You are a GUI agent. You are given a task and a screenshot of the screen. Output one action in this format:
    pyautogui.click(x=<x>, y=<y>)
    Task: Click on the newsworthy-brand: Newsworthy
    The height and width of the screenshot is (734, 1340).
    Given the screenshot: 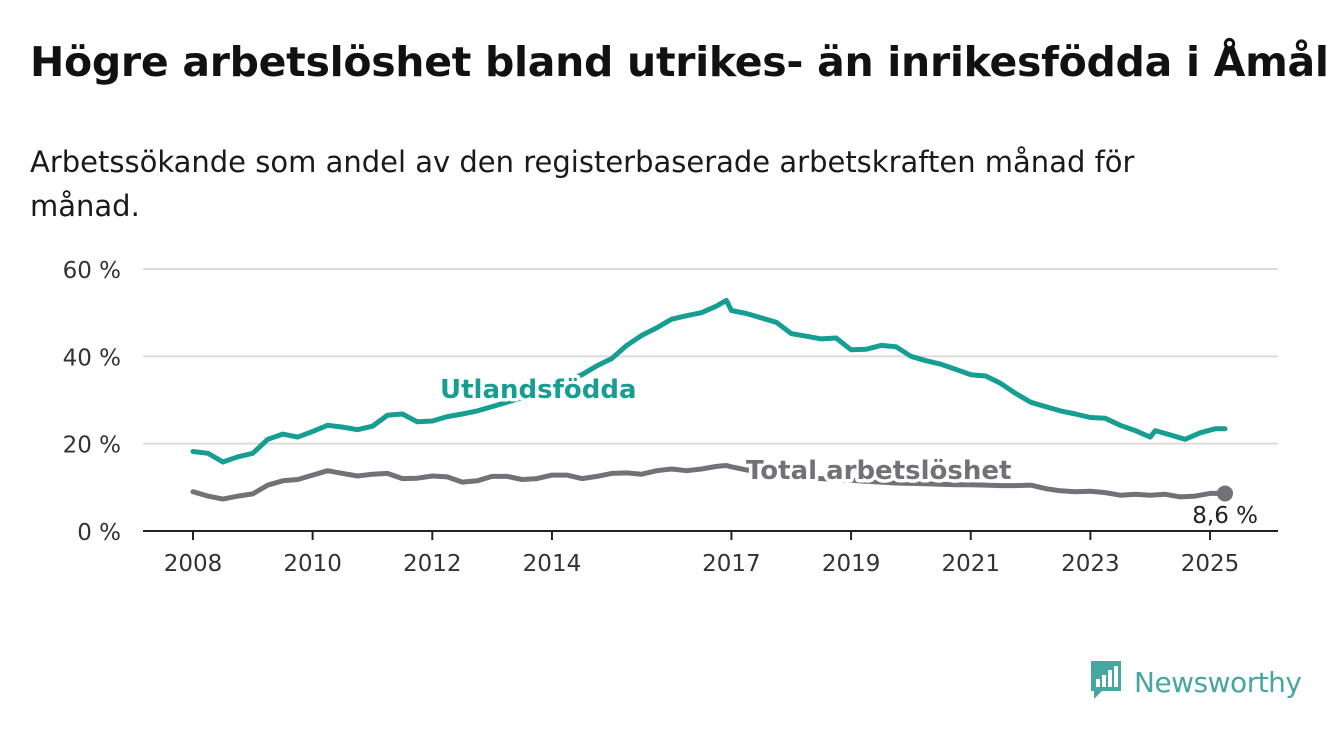 What is the action you would take?
    pyautogui.click(x=1195, y=682)
    